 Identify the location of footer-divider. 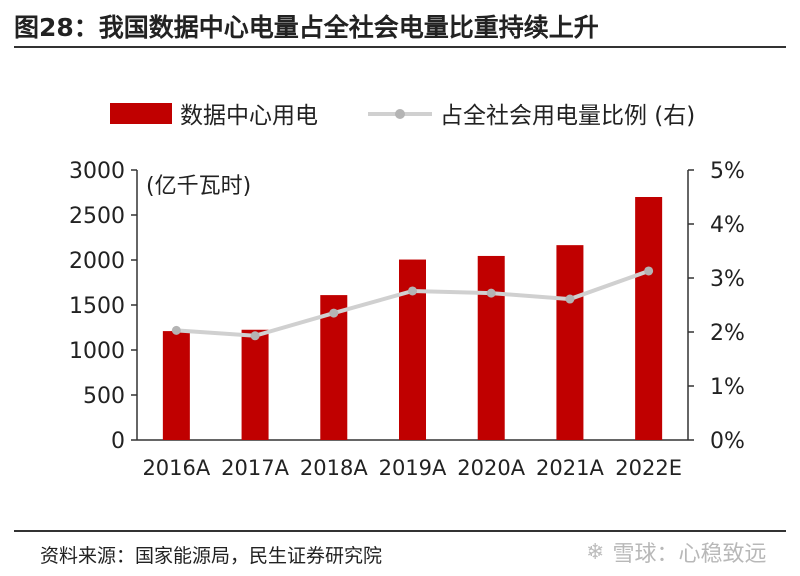
(400, 531).